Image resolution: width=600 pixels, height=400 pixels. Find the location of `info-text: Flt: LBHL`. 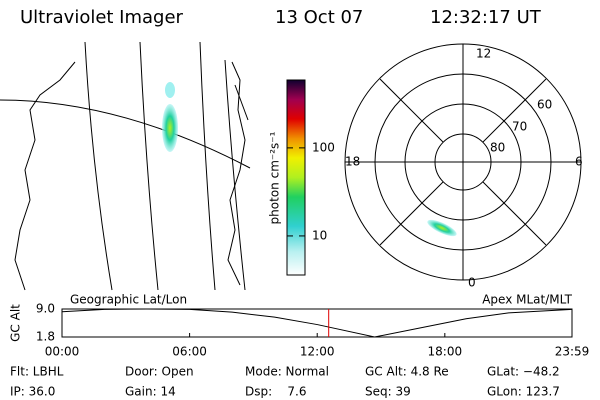

info-text: Flt: LBHL is located at coordinates (37, 372).